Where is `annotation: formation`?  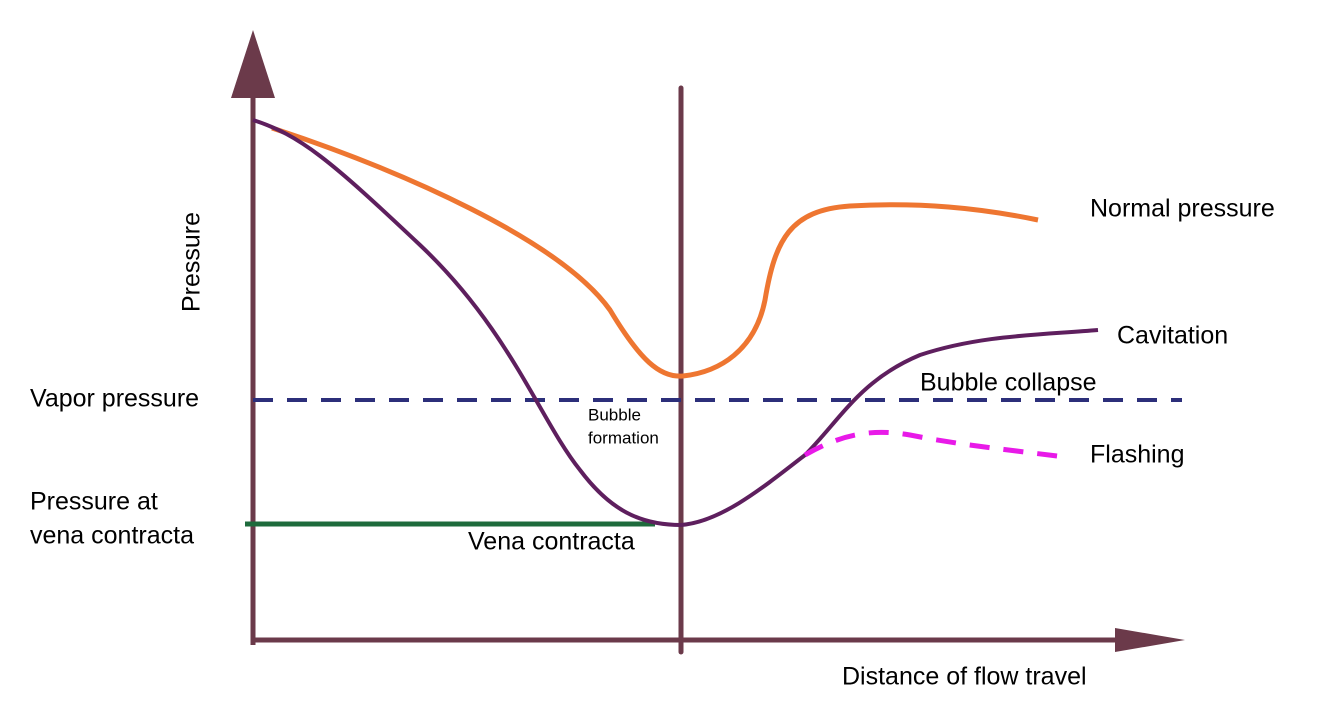
annotation: formation is located at coordinates (623, 437).